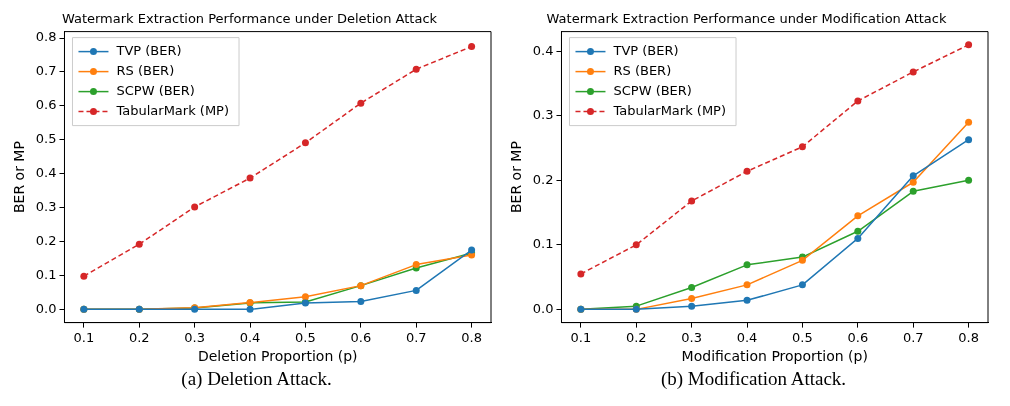 Image resolution: width=1010 pixels, height=406 pixels. I want to click on y-tick-label: 0.8, so click(46, 37).